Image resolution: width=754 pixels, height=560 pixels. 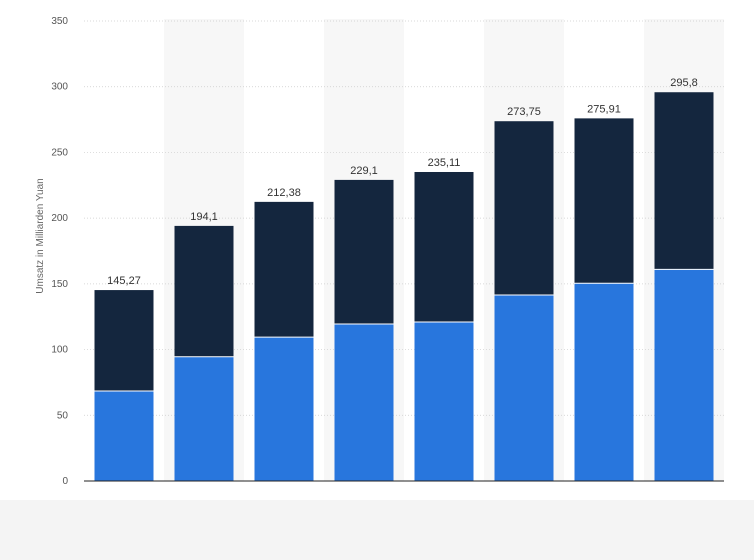 I want to click on total-data-label: 295,8, so click(x=684, y=83).